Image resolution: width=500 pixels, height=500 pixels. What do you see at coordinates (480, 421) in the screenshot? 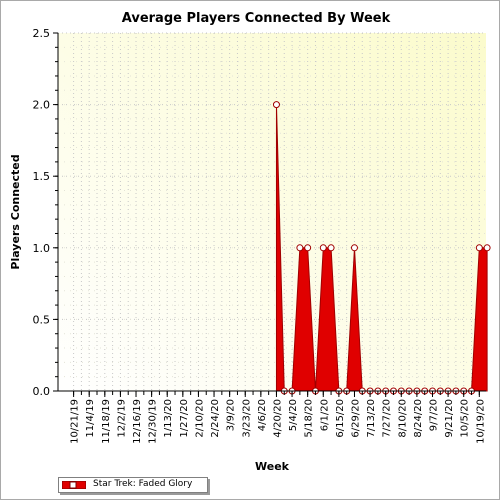
I see `x-tick-label: 10/19/20` at bounding box center [480, 421].